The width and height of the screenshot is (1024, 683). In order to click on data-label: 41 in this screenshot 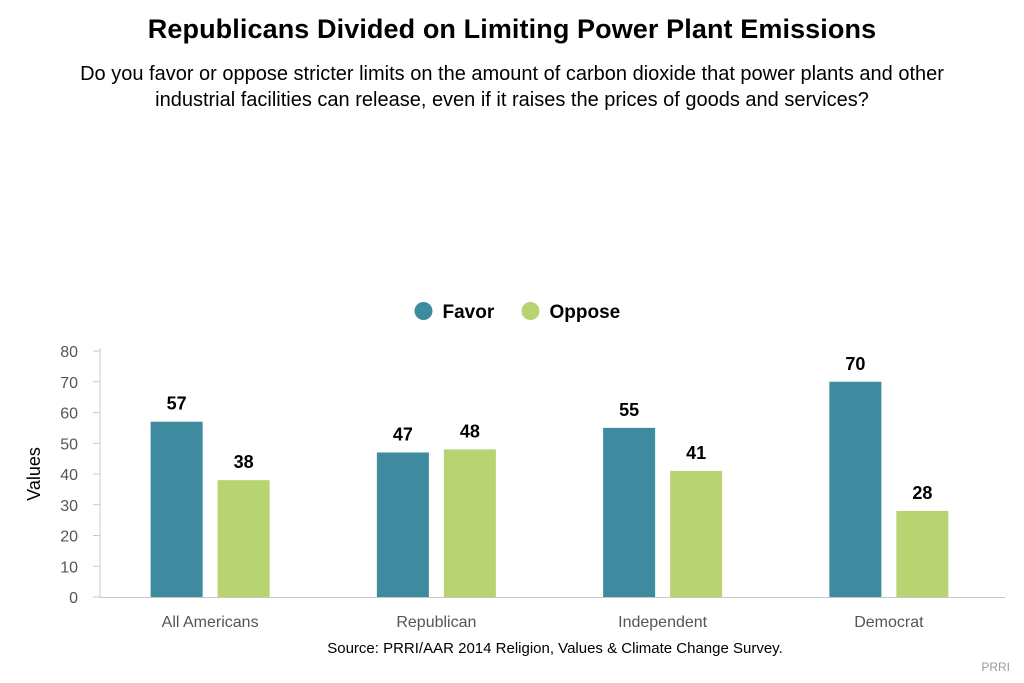, I will do `click(696, 453)`.